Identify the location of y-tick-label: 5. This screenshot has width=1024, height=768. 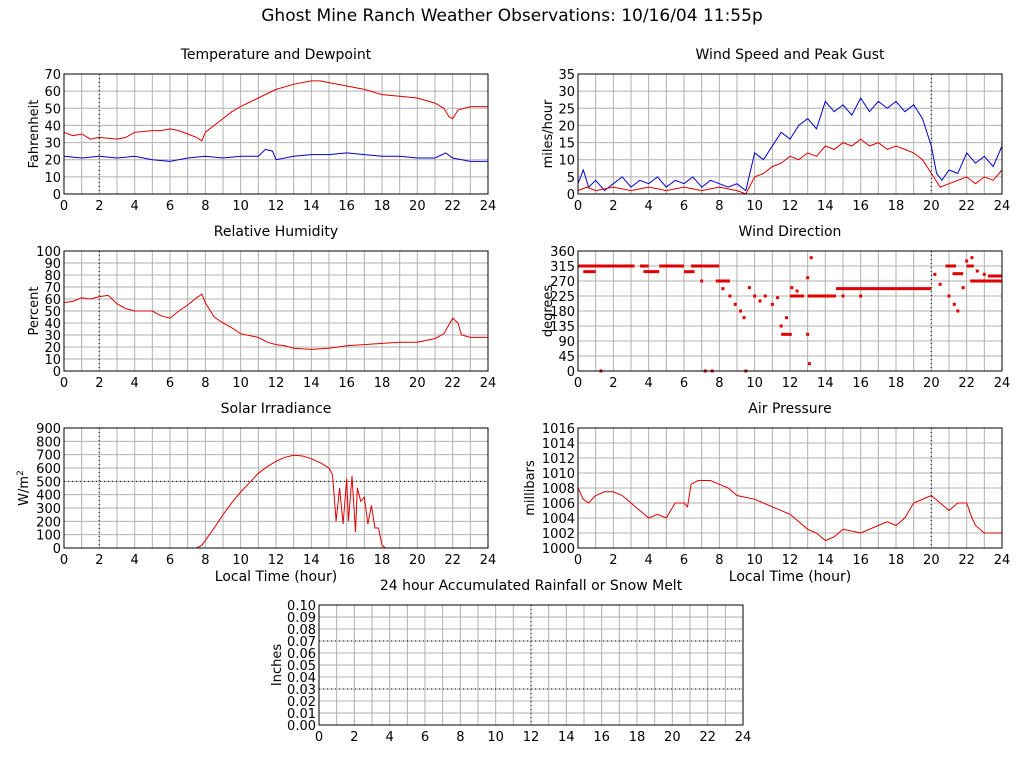
(571, 178).